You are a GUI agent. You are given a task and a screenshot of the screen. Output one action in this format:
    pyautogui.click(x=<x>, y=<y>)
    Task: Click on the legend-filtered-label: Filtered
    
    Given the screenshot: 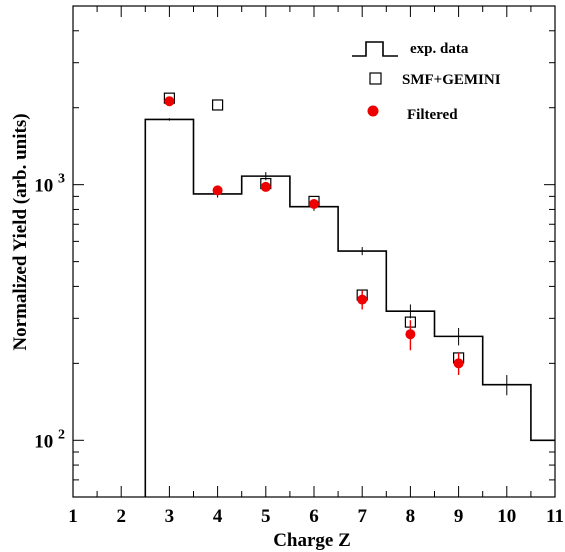 What is the action you would take?
    pyautogui.click(x=432, y=115)
    